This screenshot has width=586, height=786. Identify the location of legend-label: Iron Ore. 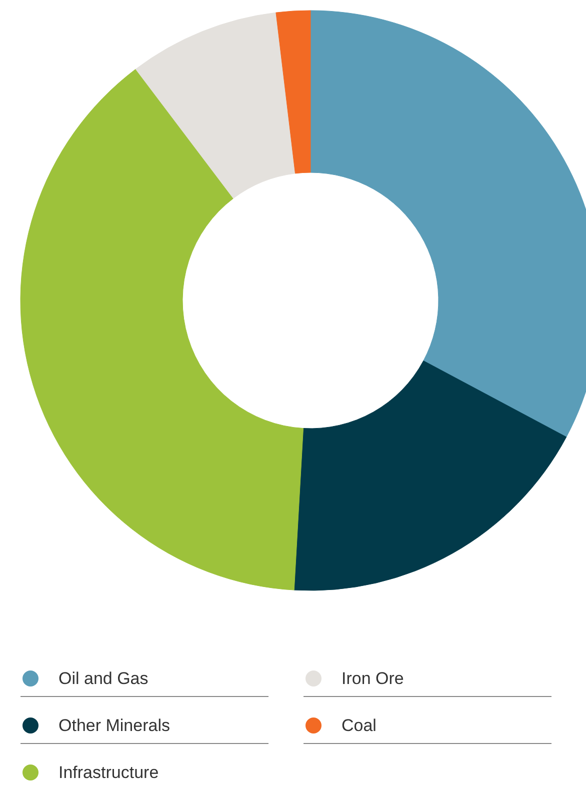
(373, 678).